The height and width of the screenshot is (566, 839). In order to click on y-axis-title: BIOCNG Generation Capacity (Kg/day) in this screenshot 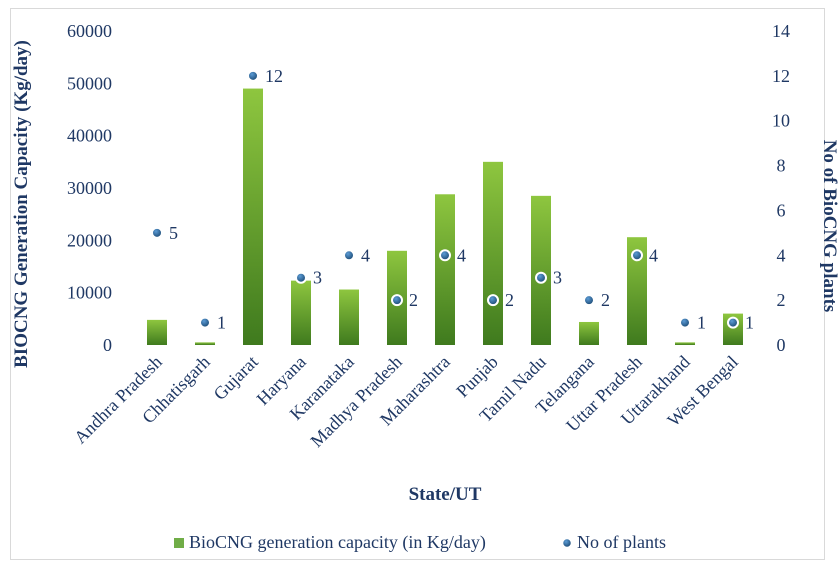, I will do `click(21, 204)`.